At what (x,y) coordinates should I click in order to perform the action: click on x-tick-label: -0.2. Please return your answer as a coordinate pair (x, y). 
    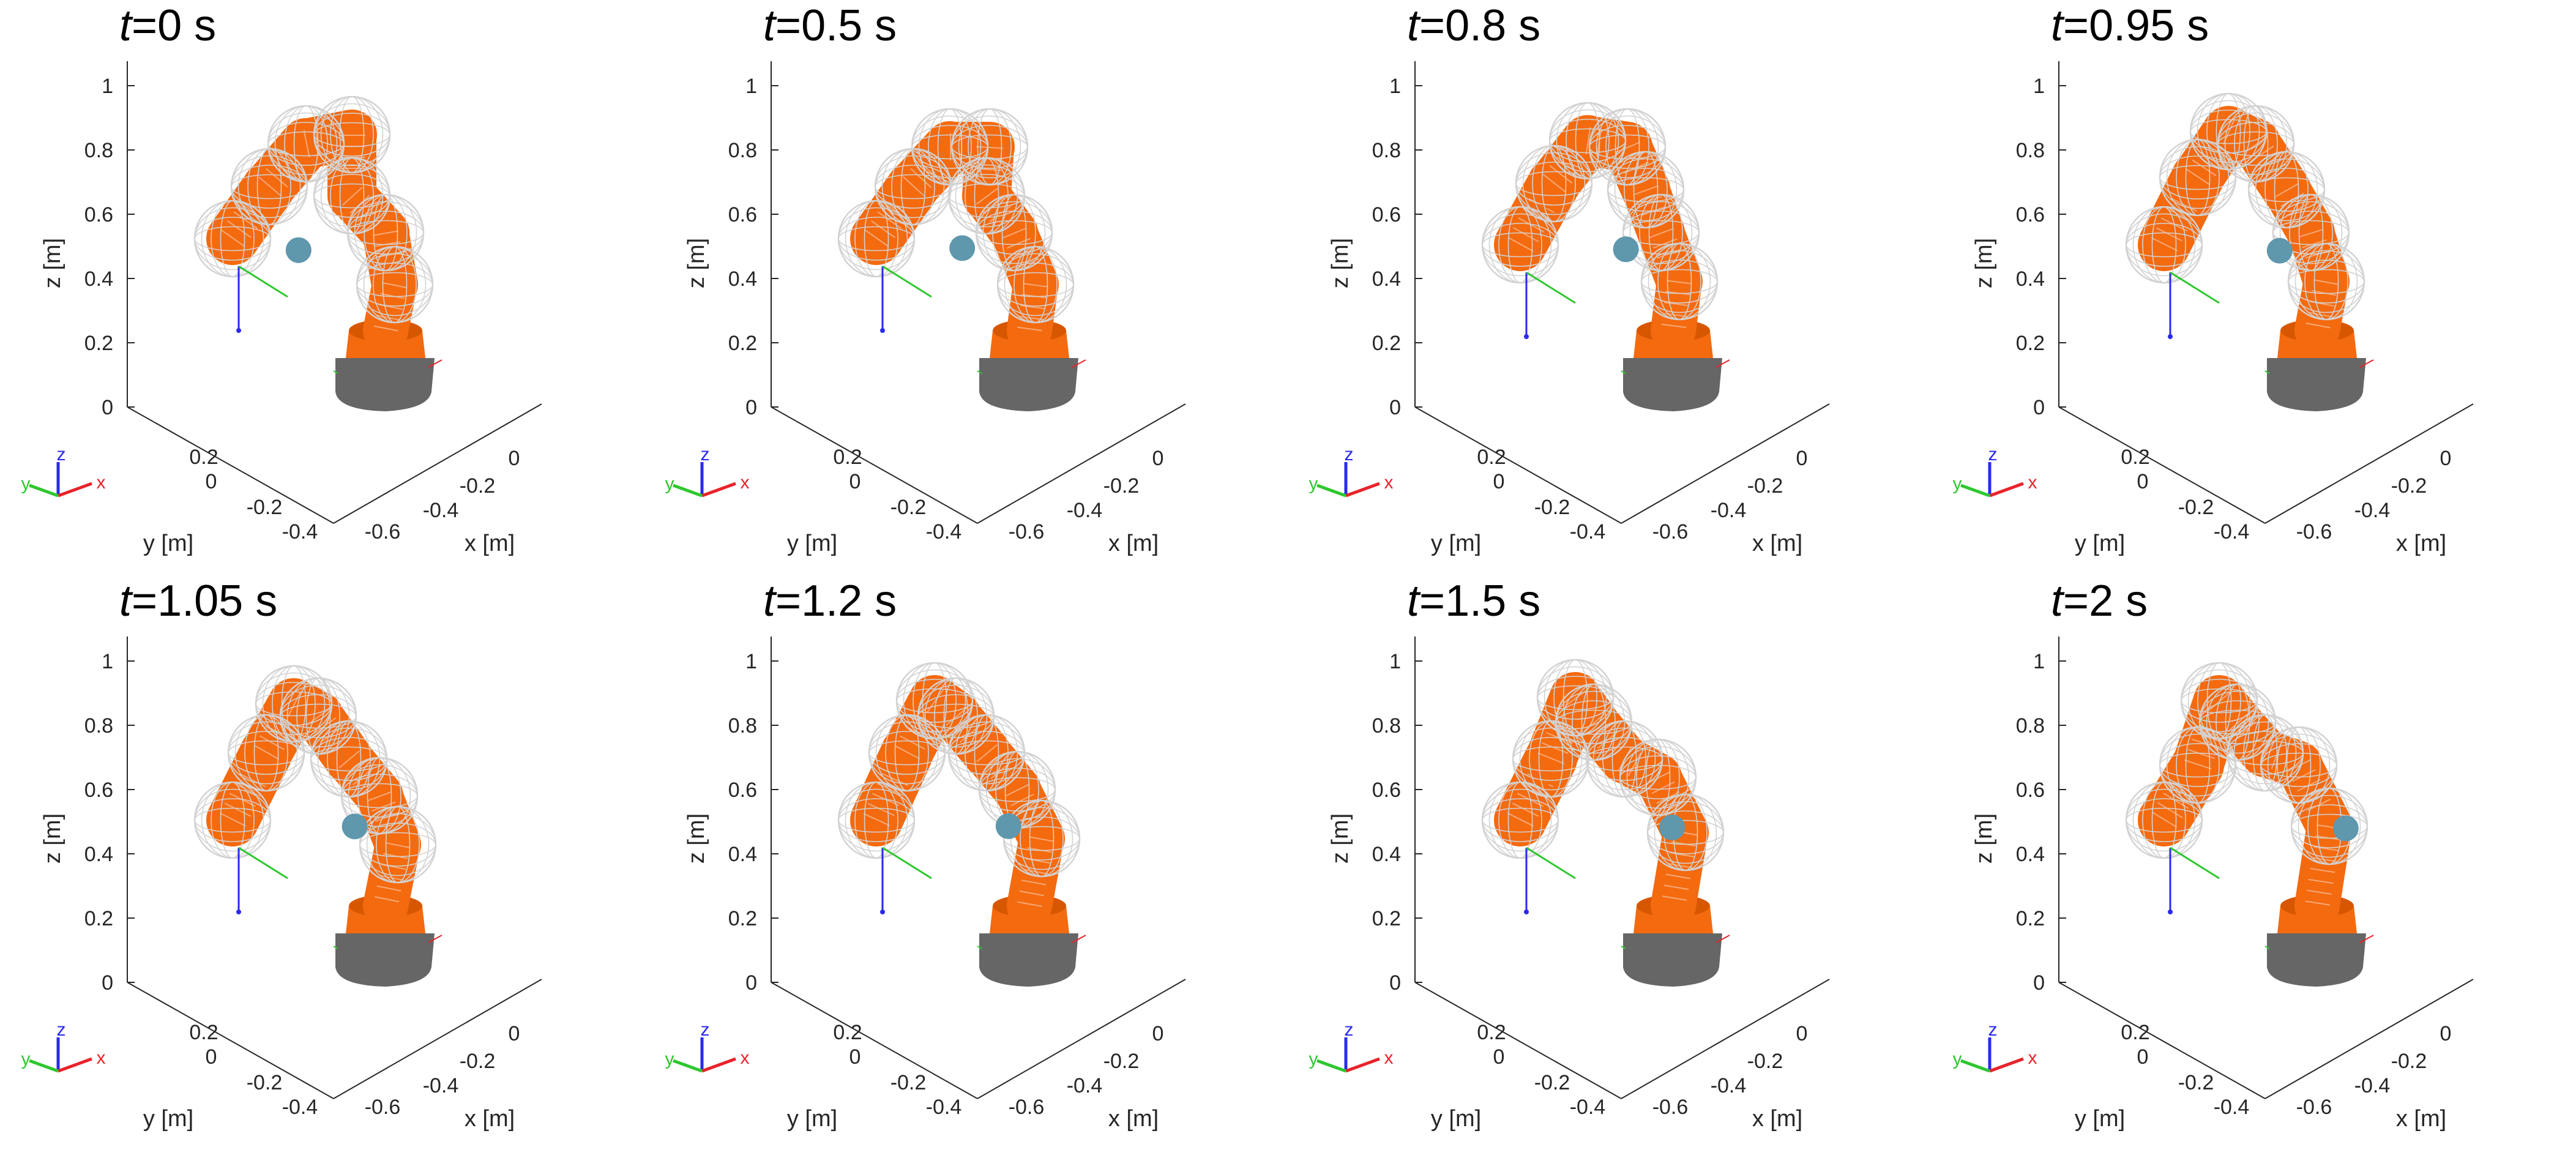
    Looking at the image, I should click on (478, 1062).